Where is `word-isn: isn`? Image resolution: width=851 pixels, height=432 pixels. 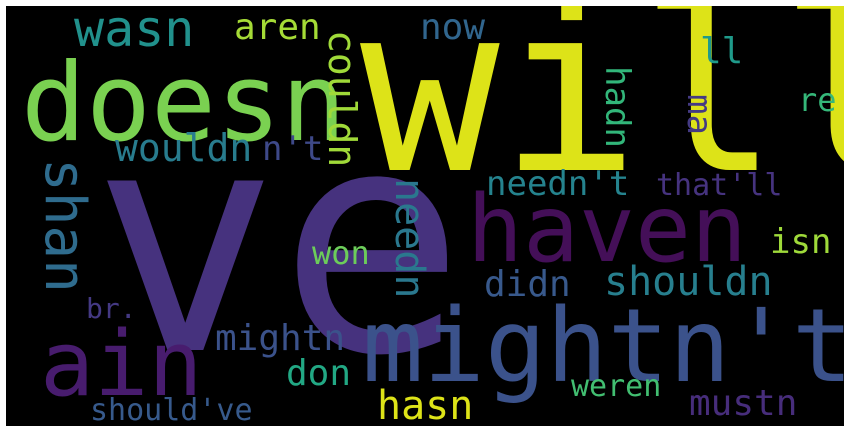
word-isn: isn is located at coordinates (801, 242).